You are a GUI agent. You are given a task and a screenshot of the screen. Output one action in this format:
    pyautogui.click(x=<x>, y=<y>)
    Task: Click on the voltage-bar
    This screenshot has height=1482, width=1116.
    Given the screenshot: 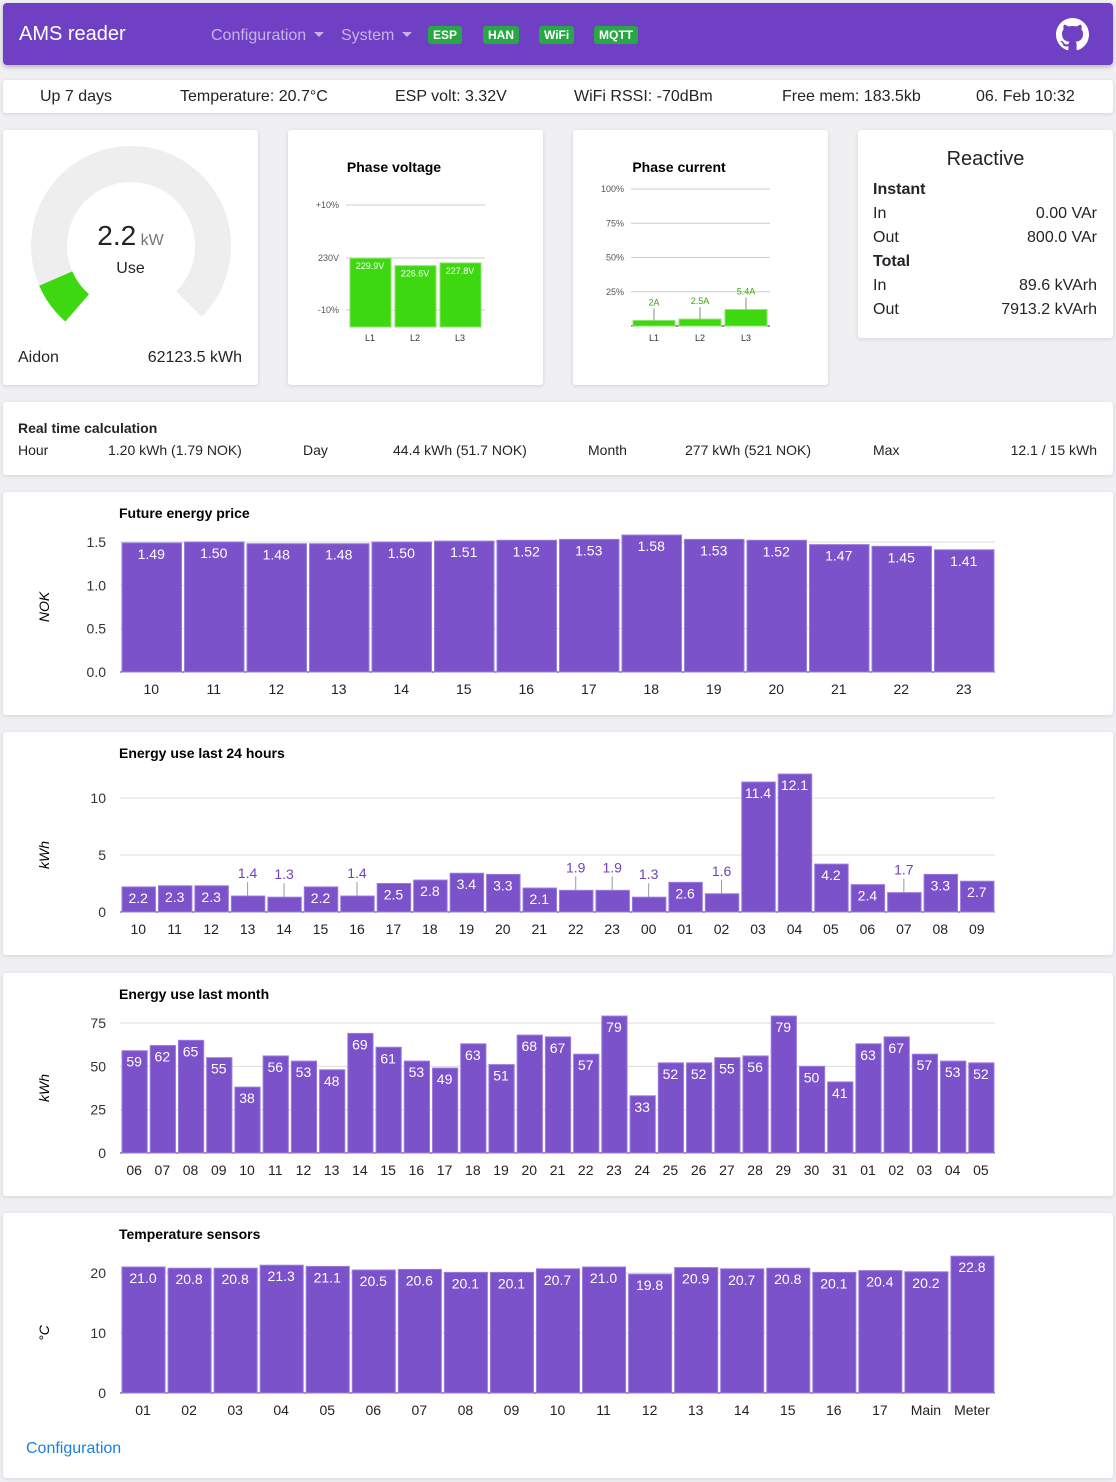 What is the action you would take?
    pyautogui.click(x=370, y=292)
    